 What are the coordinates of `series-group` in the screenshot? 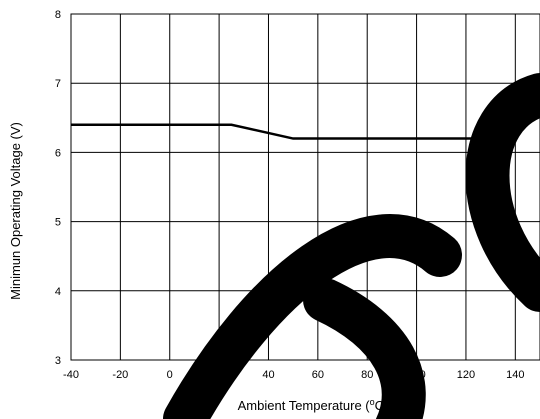 It's located at (305, 124).